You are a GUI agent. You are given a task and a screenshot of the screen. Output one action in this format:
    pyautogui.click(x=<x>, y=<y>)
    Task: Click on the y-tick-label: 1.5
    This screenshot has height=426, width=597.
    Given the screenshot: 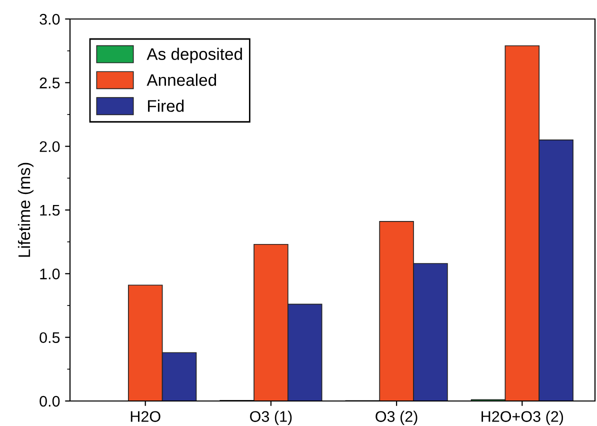 What is the action you would take?
    pyautogui.click(x=50, y=210)
    